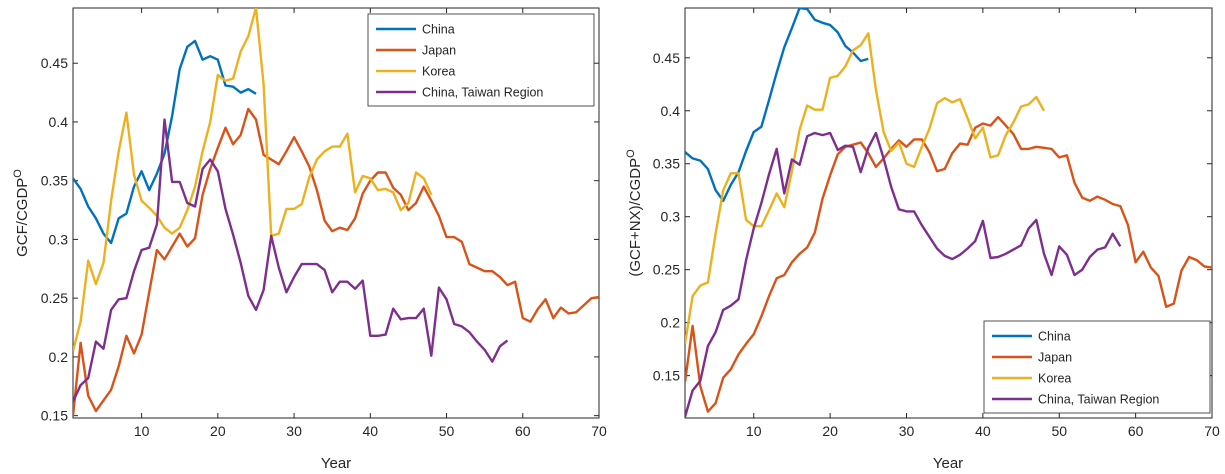 Image resolution: width=1225 pixels, height=474 pixels. I want to click on right-legend-label-japan: Japan, so click(1055, 358).